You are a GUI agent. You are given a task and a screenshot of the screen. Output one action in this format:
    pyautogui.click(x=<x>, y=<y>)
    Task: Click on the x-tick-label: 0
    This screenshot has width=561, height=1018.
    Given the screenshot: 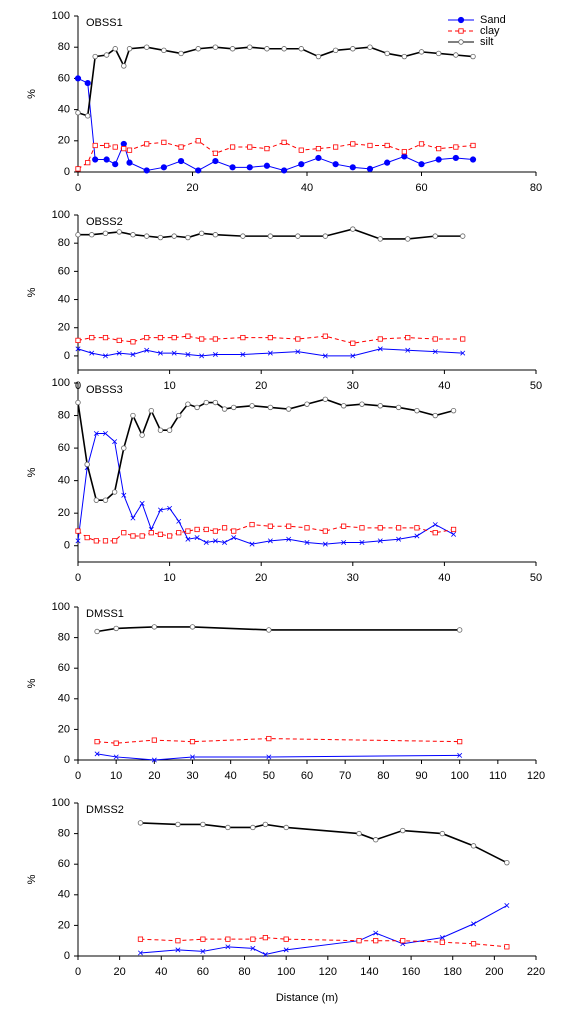 What is the action you would take?
    pyautogui.click(x=78, y=578)
    